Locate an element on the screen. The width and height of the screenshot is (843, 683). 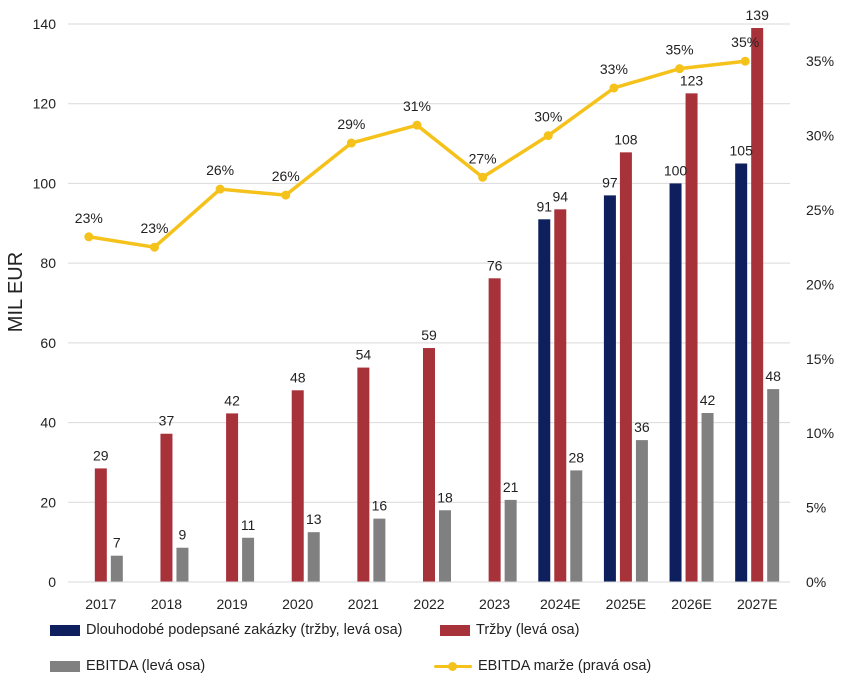
revenue-label: 48 is located at coordinates (298, 377).